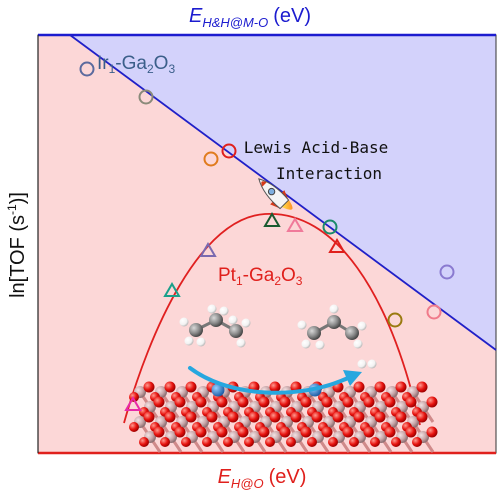 This screenshot has height=498, width=500. What do you see at coordinates (316, 147) in the screenshot?
I see `annotation-line-1: Lewis Acid-Base` at bounding box center [316, 147].